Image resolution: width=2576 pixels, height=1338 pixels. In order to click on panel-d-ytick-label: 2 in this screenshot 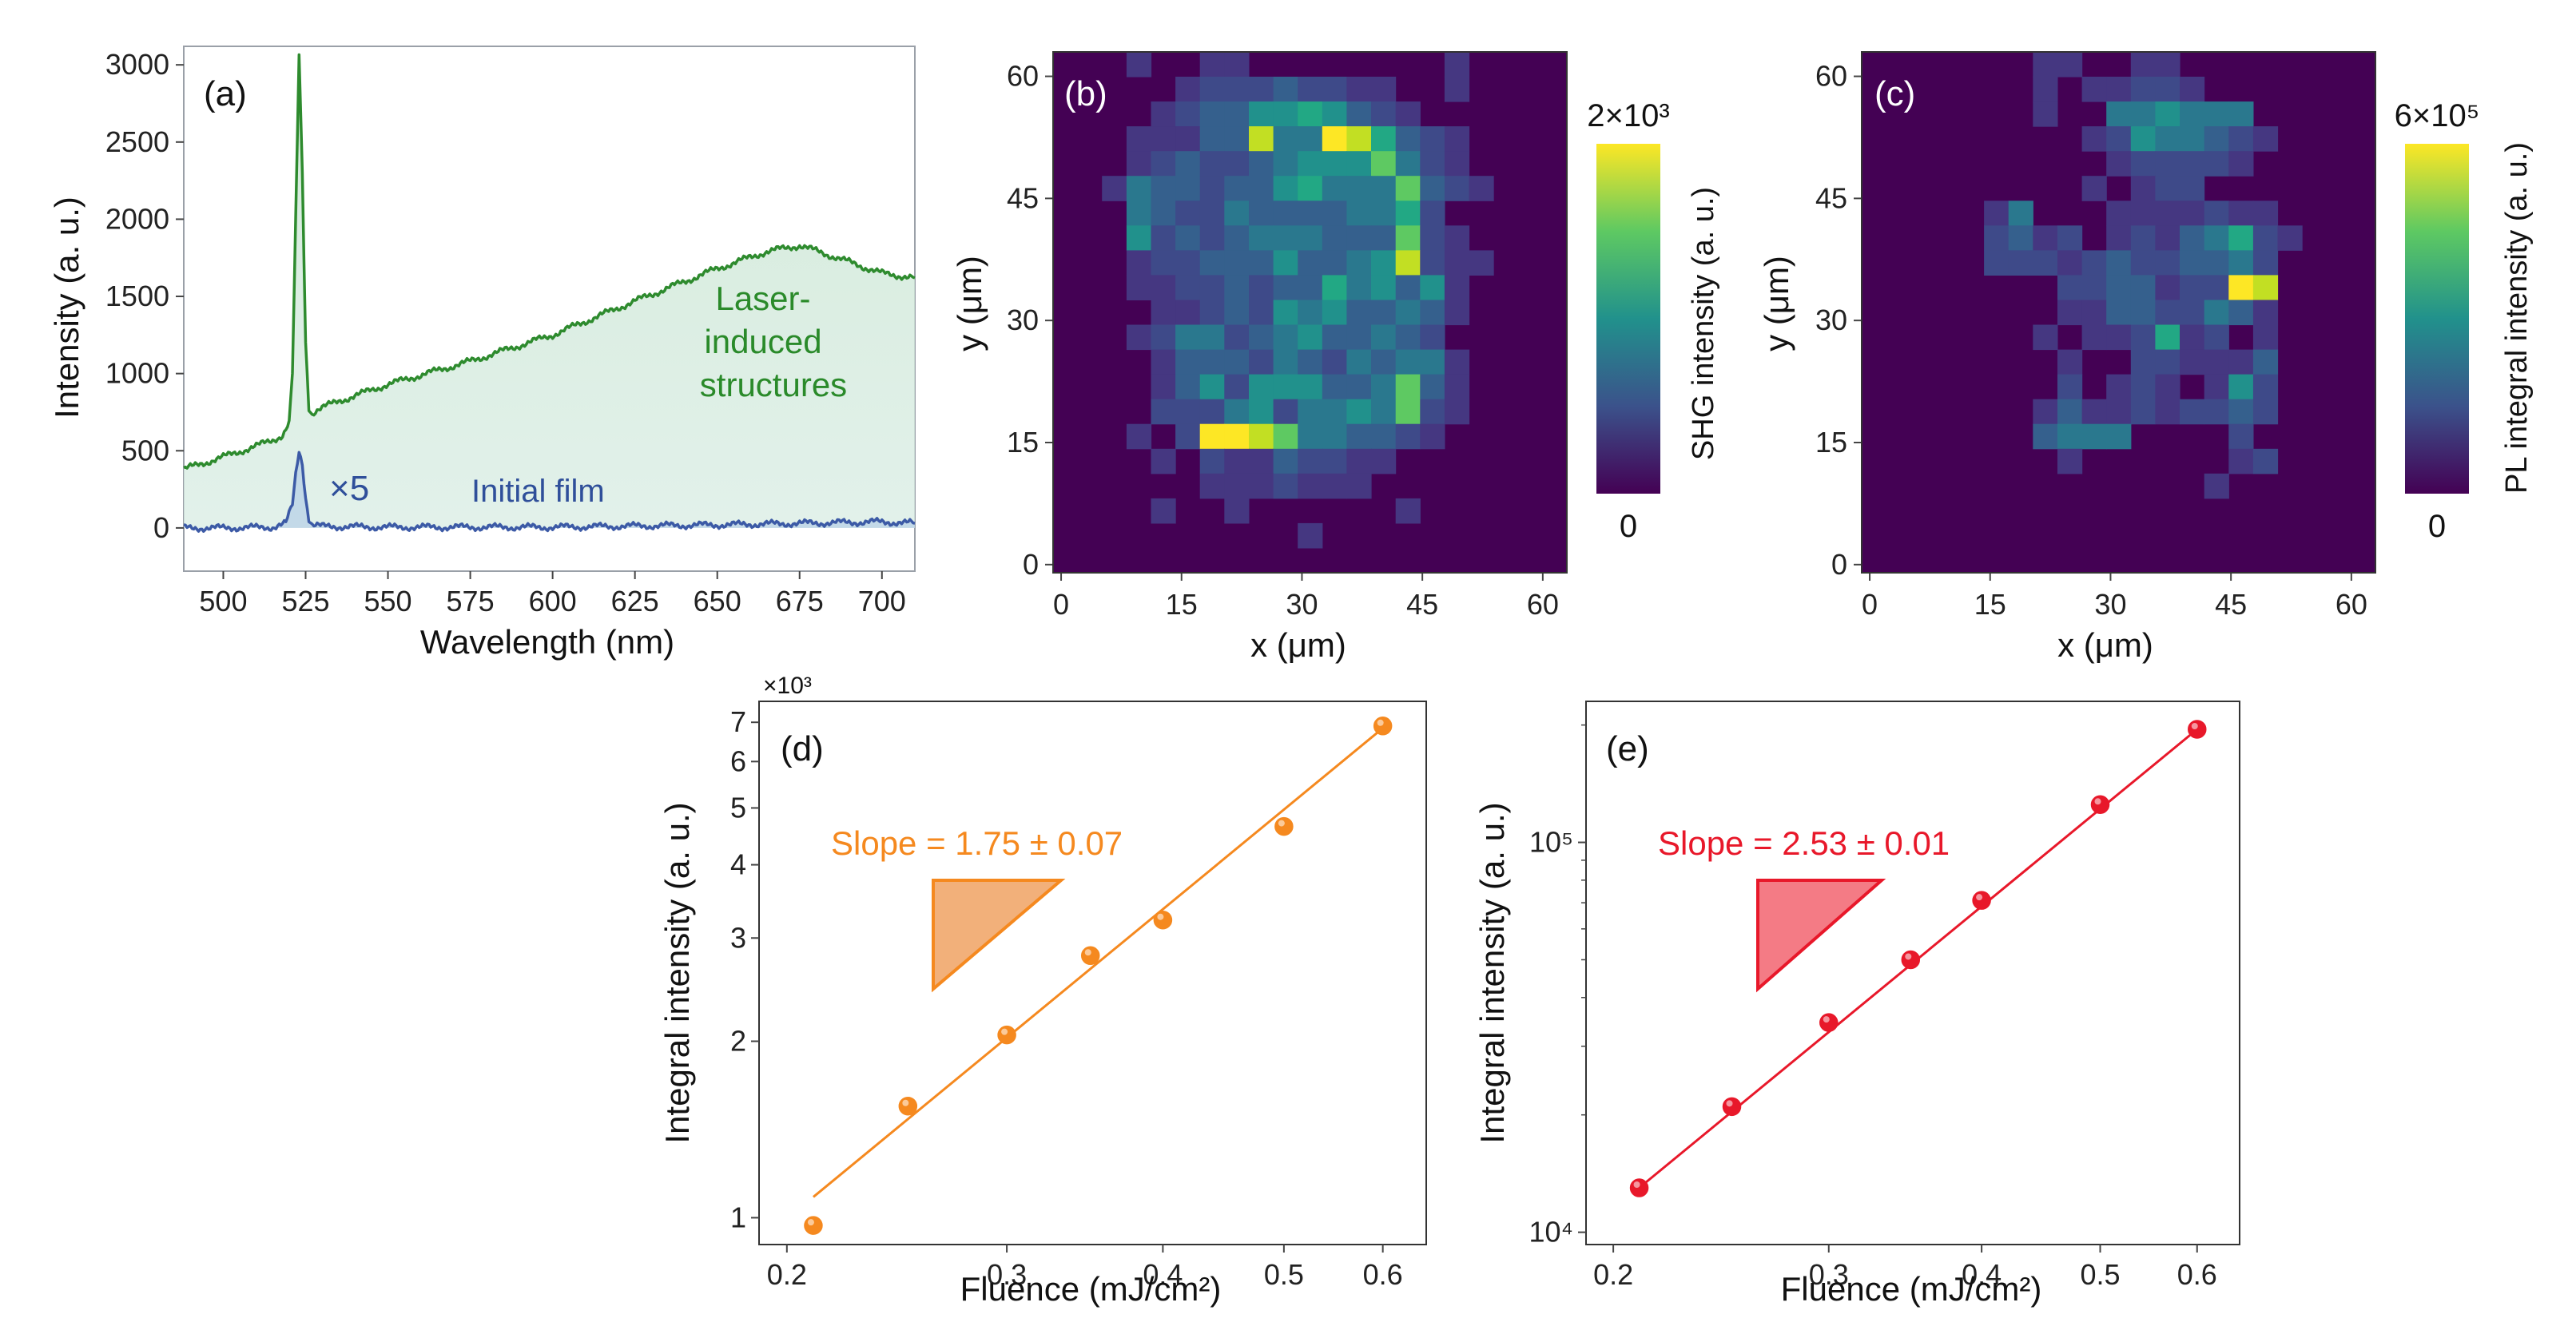, I will do `click(738, 1040)`.